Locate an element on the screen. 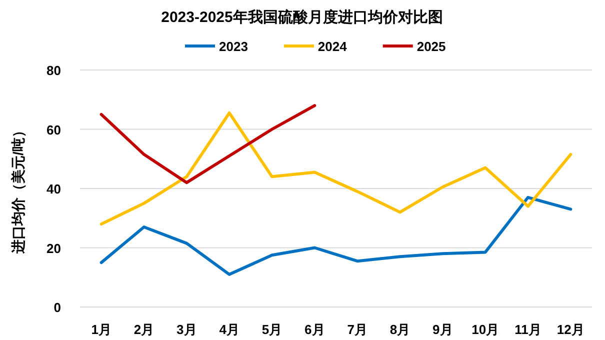  x-tick-label: 5月 is located at coordinates (272, 329).